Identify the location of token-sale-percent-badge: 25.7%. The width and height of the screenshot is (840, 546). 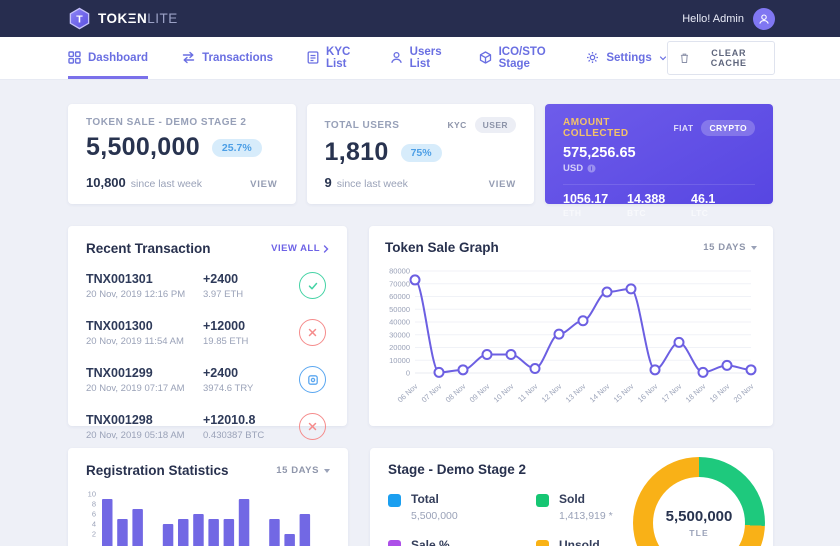
(236, 147).